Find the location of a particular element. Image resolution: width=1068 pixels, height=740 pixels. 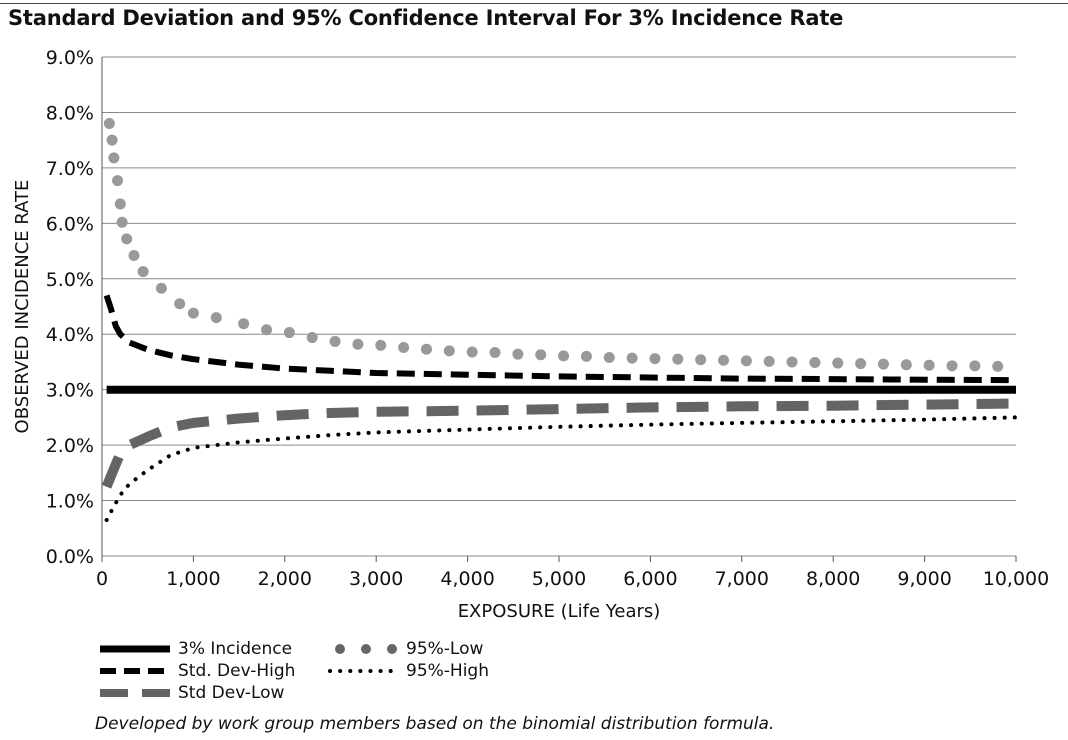

legend-label: 95%-Low is located at coordinates (445, 649).